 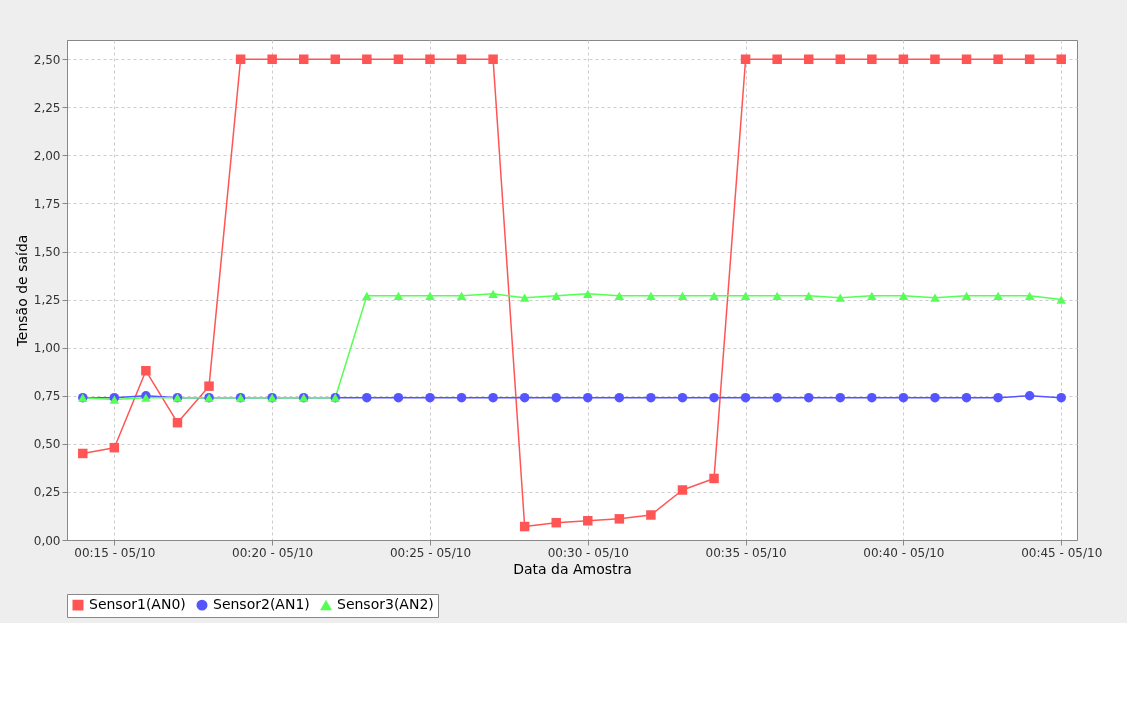 What do you see at coordinates (273, 552) in the screenshot?
I see `x-tick-label: 00:20 - 05/10` at bounding box center [273, 552].